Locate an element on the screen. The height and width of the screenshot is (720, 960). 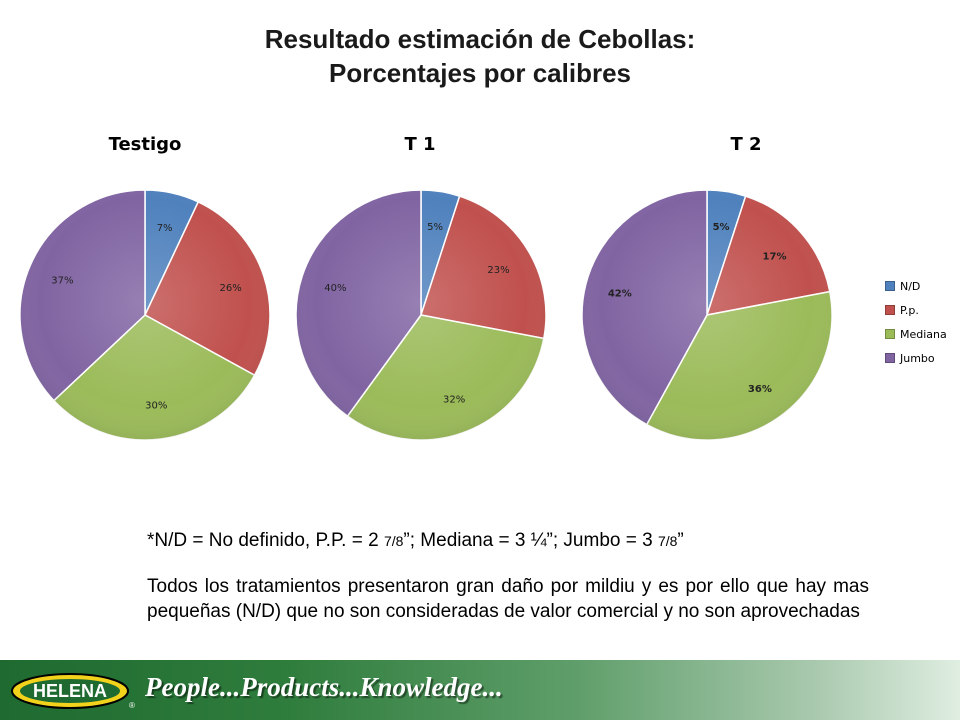
footer-bar is located at coordinates (480, 690).